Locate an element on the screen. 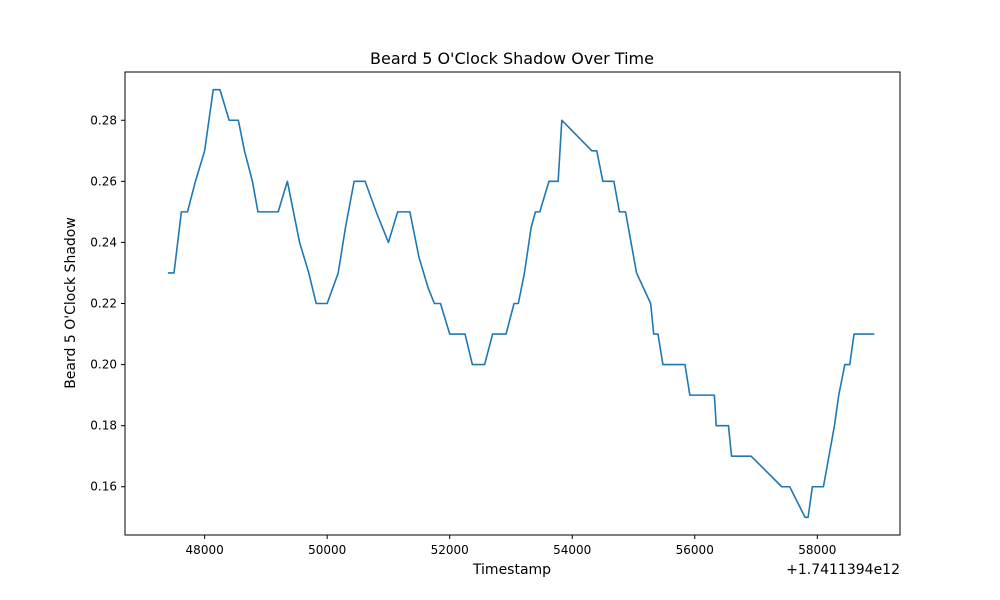 The image size is (1000, 600). x-tick-label: 52000 is located at coordinates (450, 550).